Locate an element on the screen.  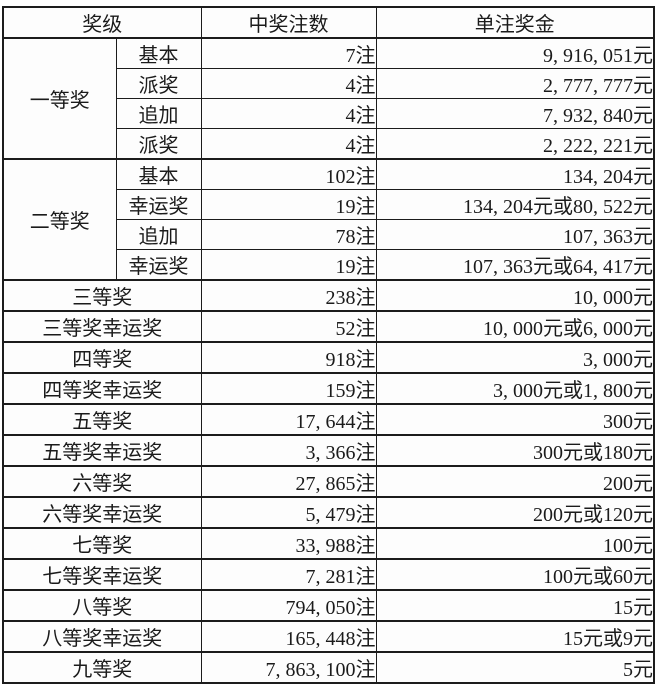
winning-count-cell: 102注 is located at coordinates (288, 174).